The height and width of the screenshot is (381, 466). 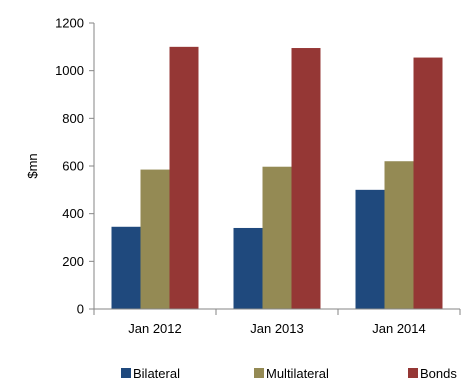 What do you see at coordinates (69, 23) in the screenshot?
I see `y-tick-label: 1200` at bounding box center [69, 23].